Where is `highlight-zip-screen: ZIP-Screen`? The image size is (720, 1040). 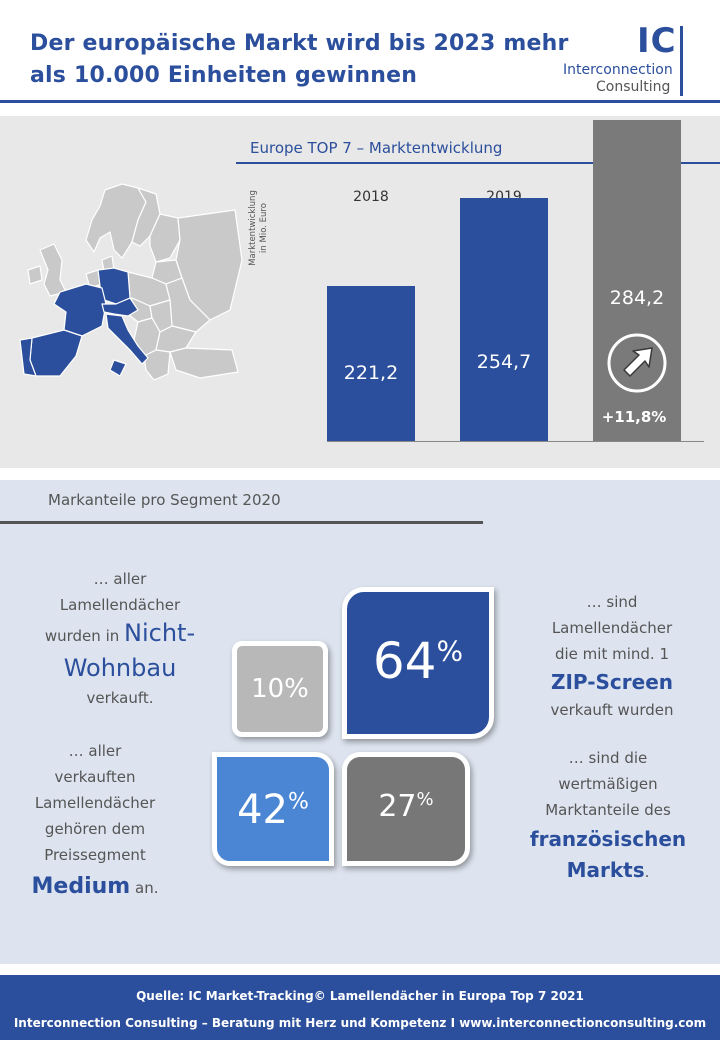
highlight-zip-screen: ZIP-Screen is located at coordinates (612, 682).